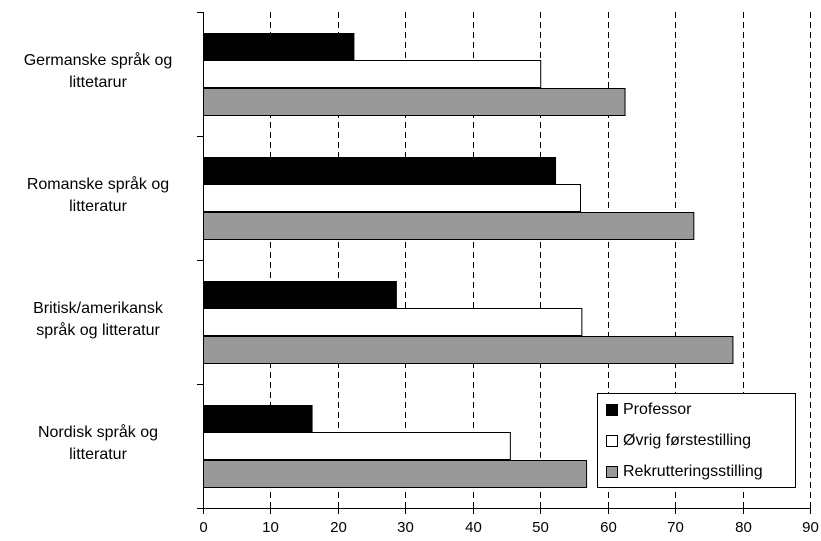 This screenshot has width=821, height=541. What do you see at coordinates (693, 471) in the screenshot?
I see `legend-label-rekruttering: Rekrutteringsstilling` at bounding box center [693, 471].